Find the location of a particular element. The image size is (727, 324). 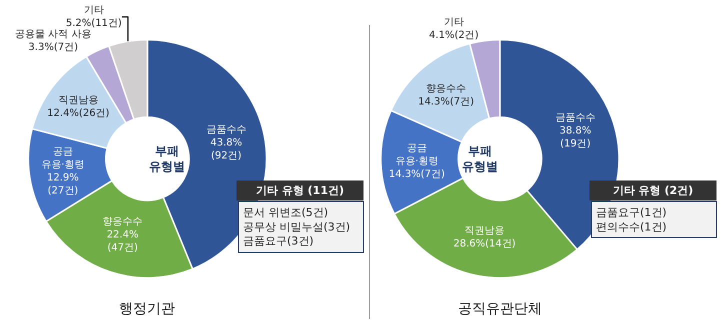

data-label: 3.3%(7건) is located at coordinates (53, 47).